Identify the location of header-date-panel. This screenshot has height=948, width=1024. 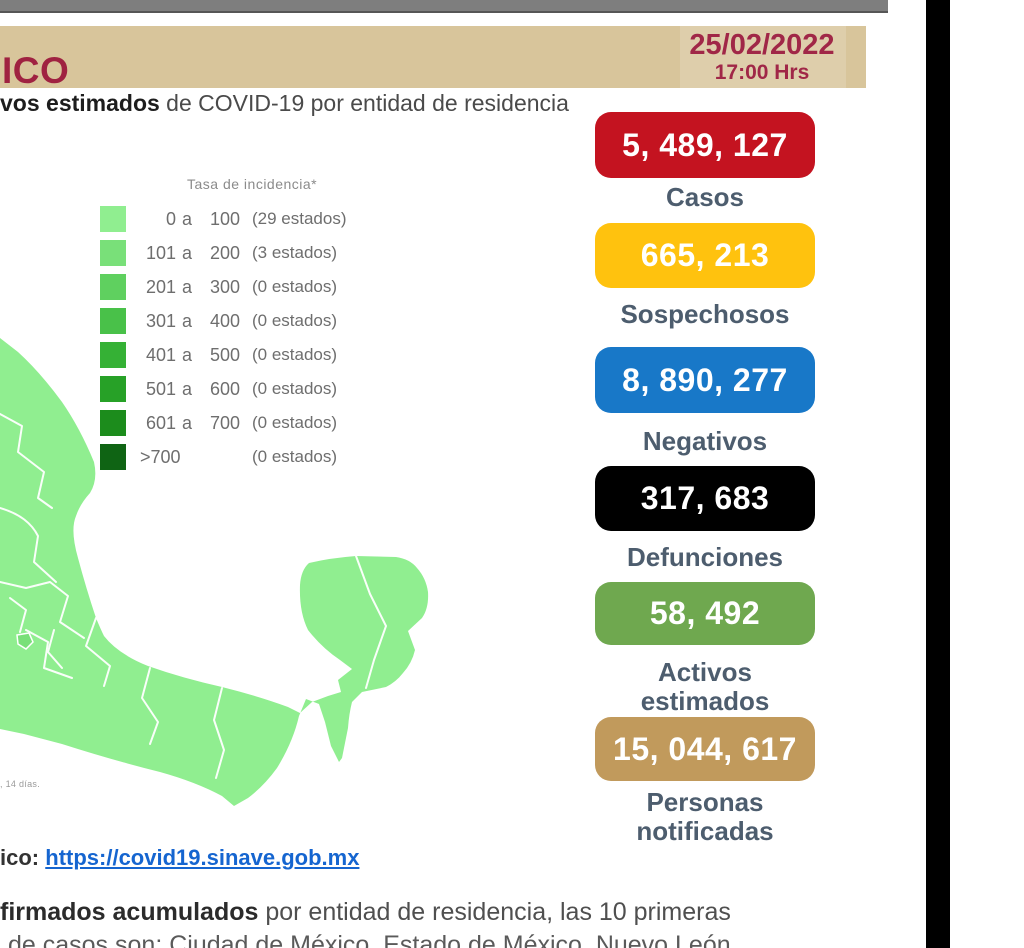
(763, 57).